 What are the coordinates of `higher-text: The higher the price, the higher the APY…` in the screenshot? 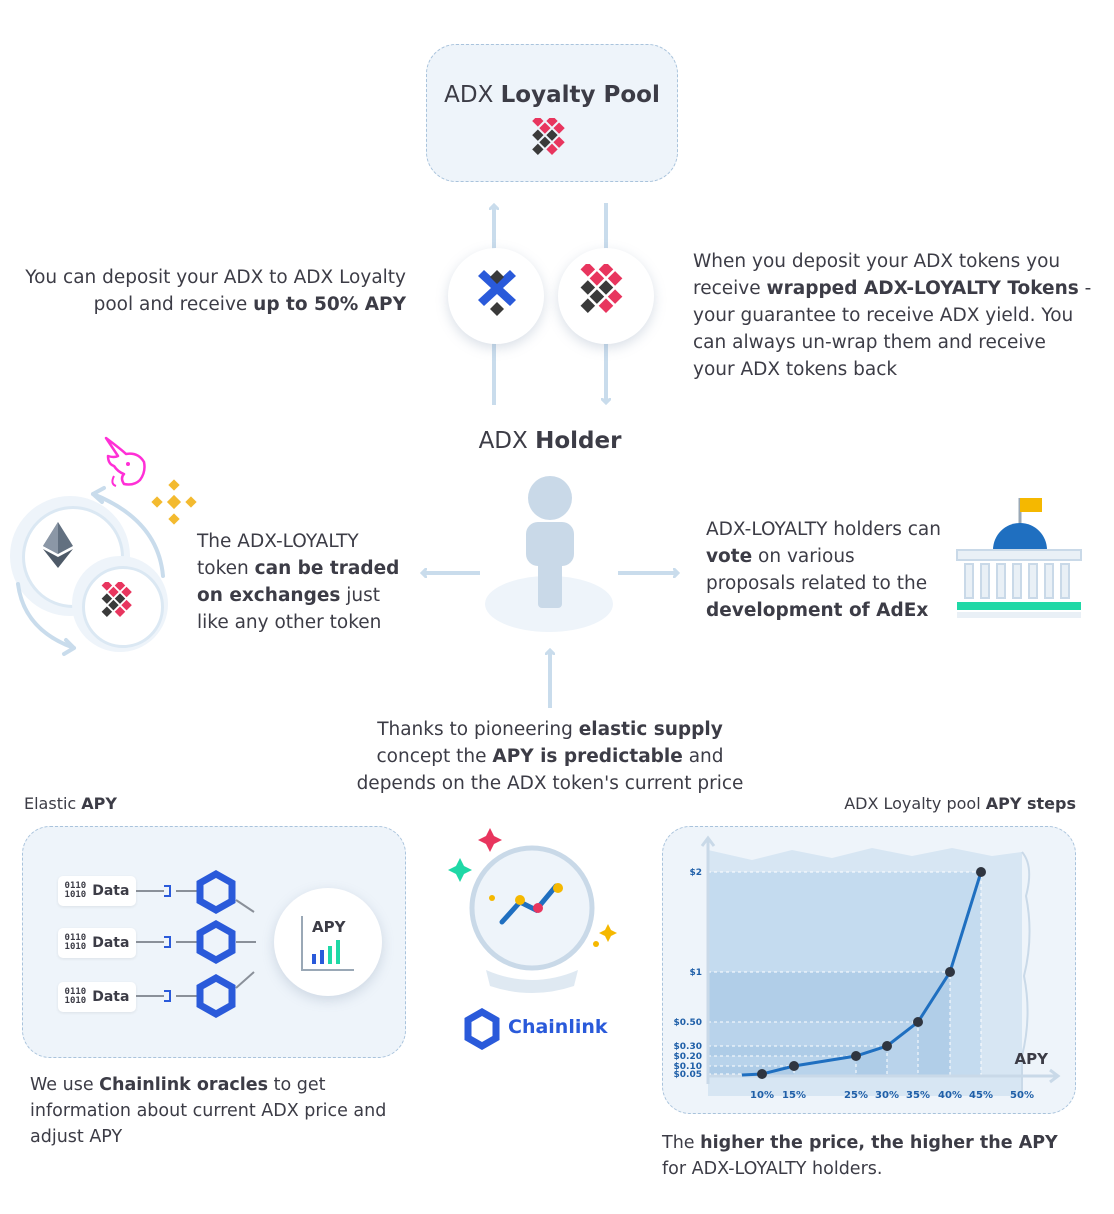 It's located at (860, 1156).